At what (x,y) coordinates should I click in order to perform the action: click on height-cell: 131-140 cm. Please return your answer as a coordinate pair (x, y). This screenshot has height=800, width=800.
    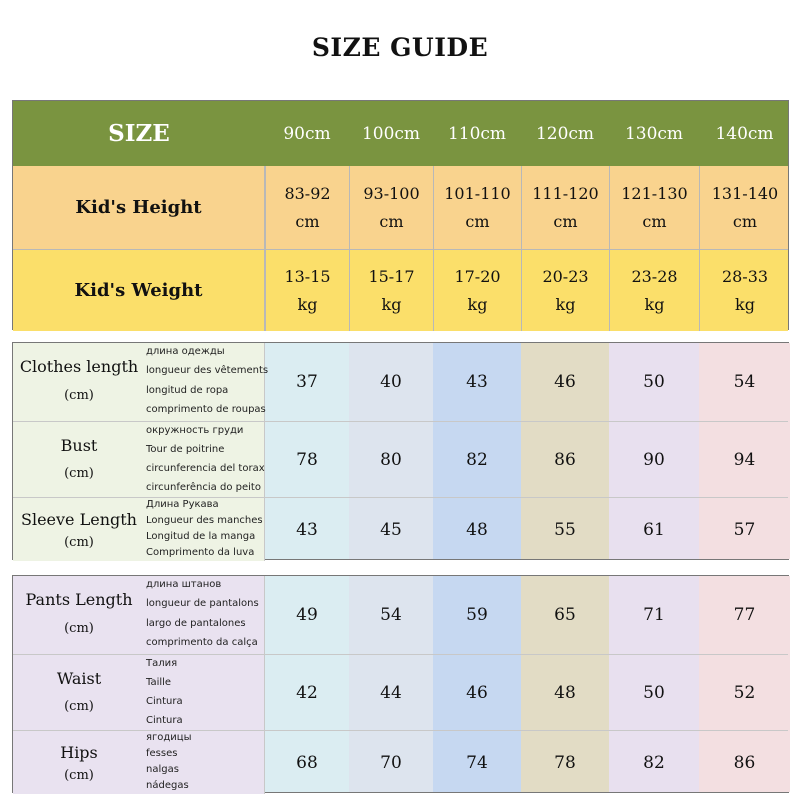
    Looking at the image, I should click on (744, 207).